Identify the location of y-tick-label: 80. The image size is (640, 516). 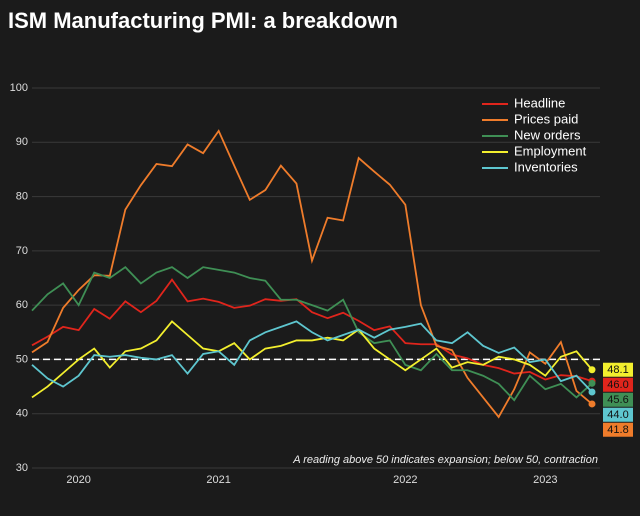
(22, 196).